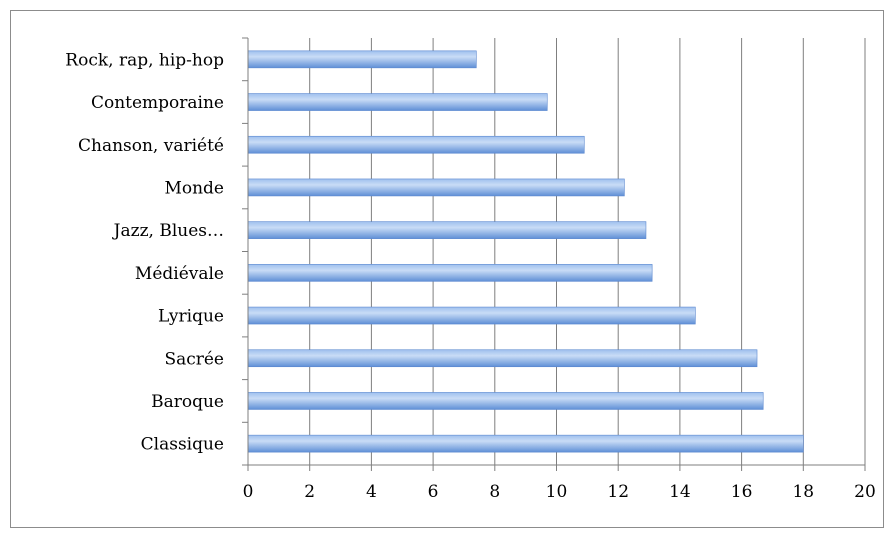 The height and width of the screenshot is (540, 896). Describe the element at coordinates (865, 492) in the screenshot. I see `x-tick-label-20: 20` at that location.